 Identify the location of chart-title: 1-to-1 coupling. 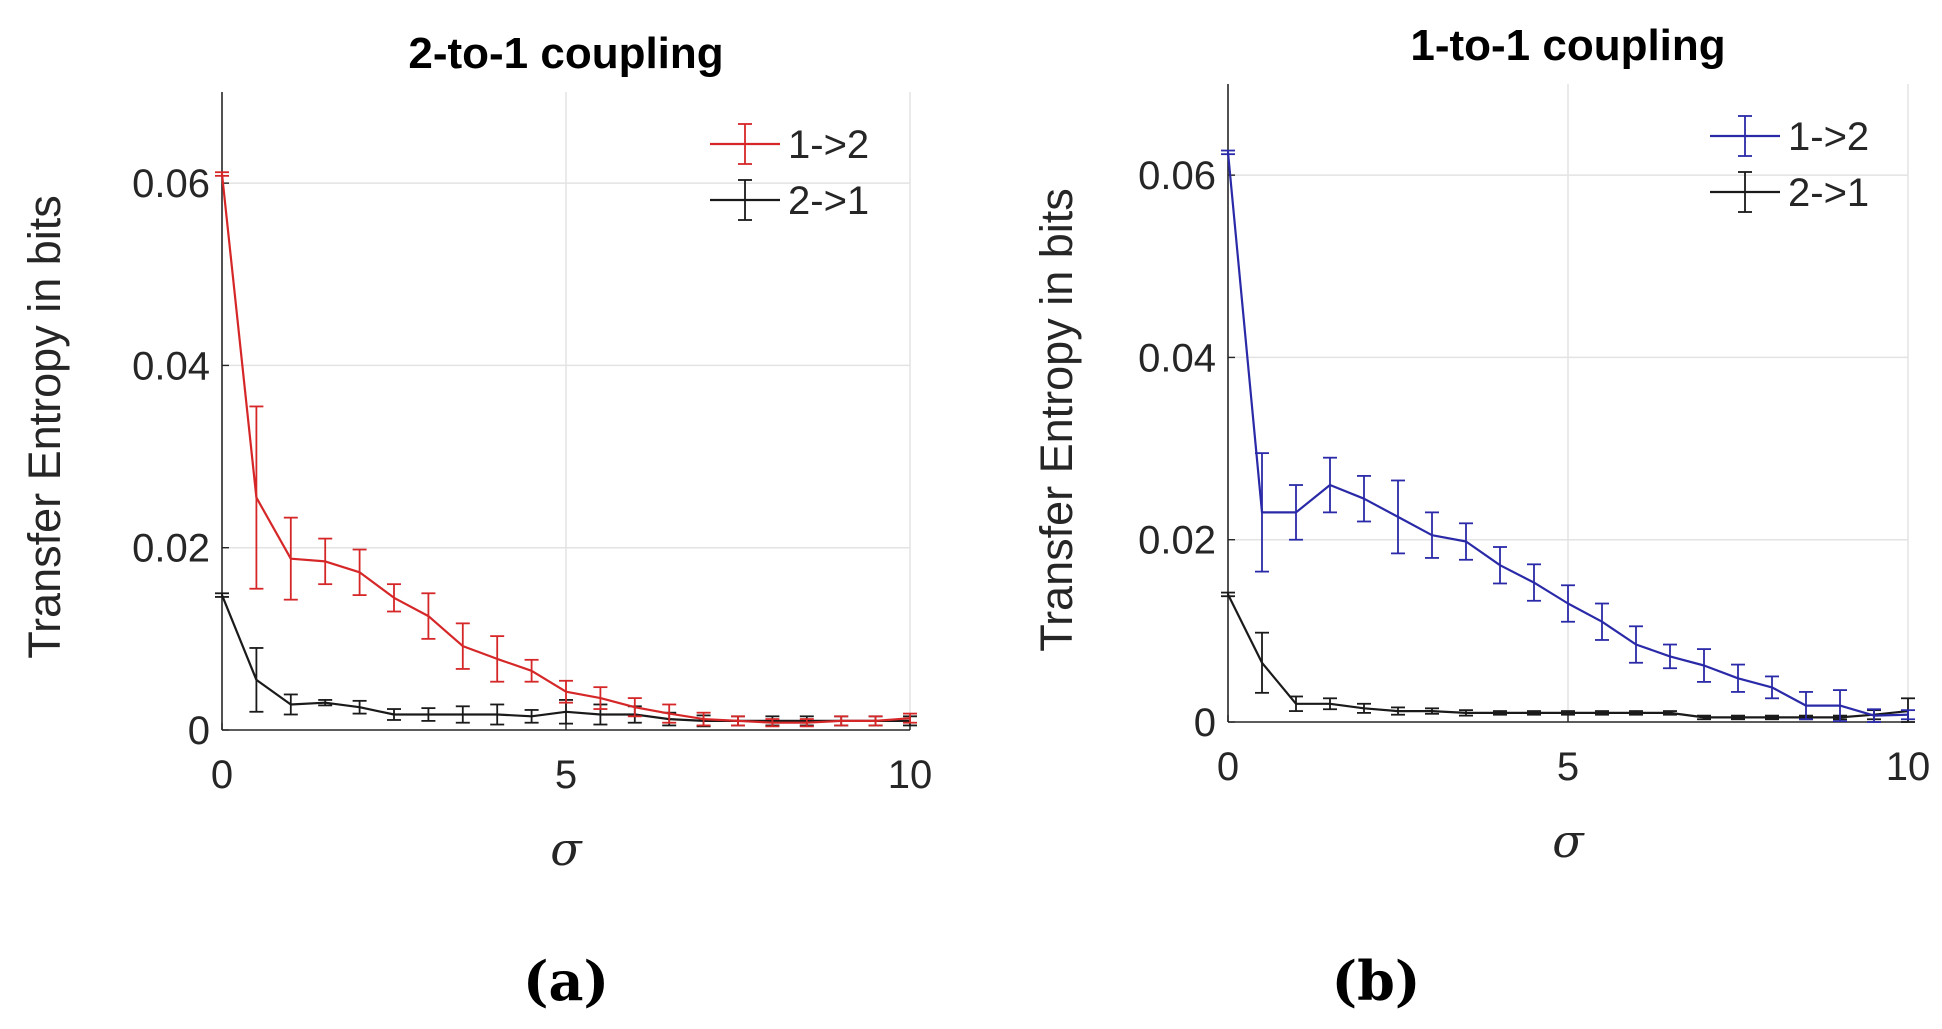
(1567, 45).